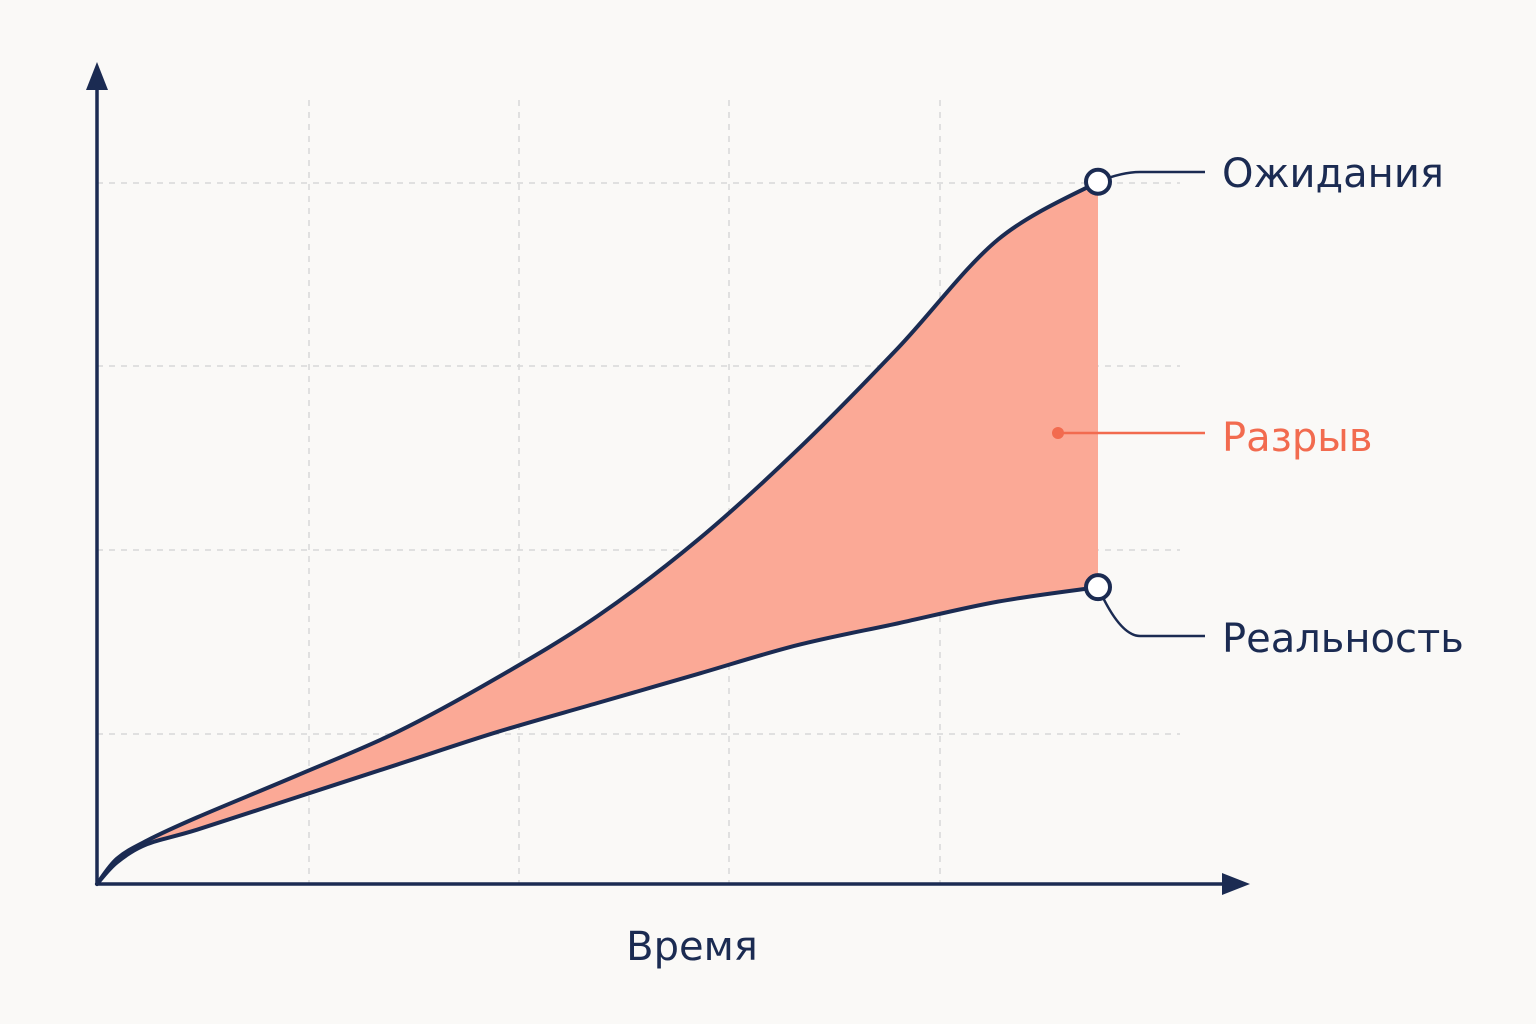  Describe the element at coordinates (1098, 587) in the screenshot. I see `end-marker-reality` at that location.